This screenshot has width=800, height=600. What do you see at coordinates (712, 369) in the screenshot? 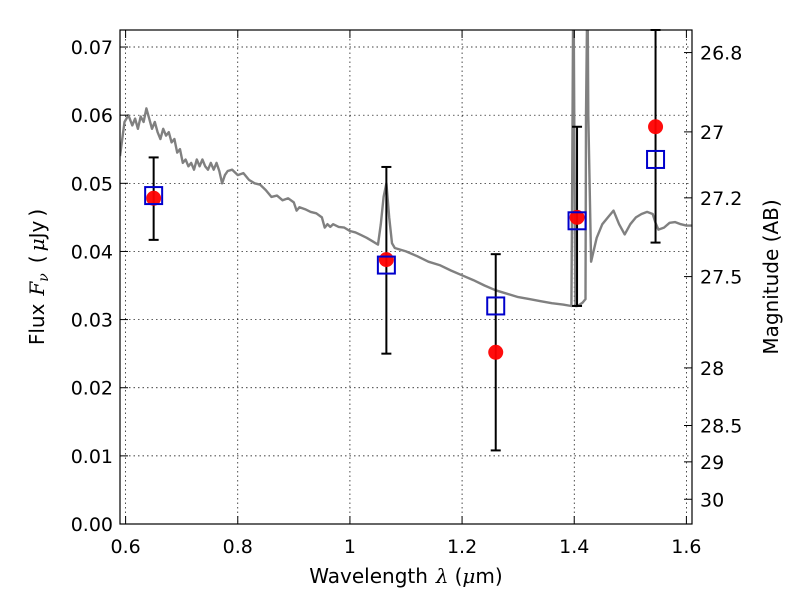
I see `mag-tick-label: 28` at bounding box center [712, 369].